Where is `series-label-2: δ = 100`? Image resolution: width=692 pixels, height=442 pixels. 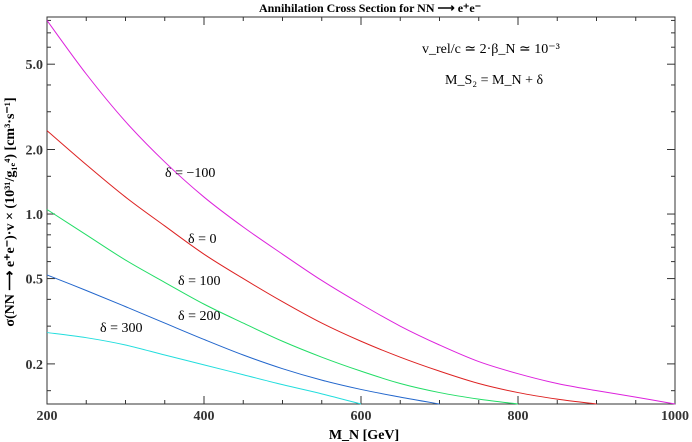 series-label-2: δ = 100 is located at coordinates (199, 281).